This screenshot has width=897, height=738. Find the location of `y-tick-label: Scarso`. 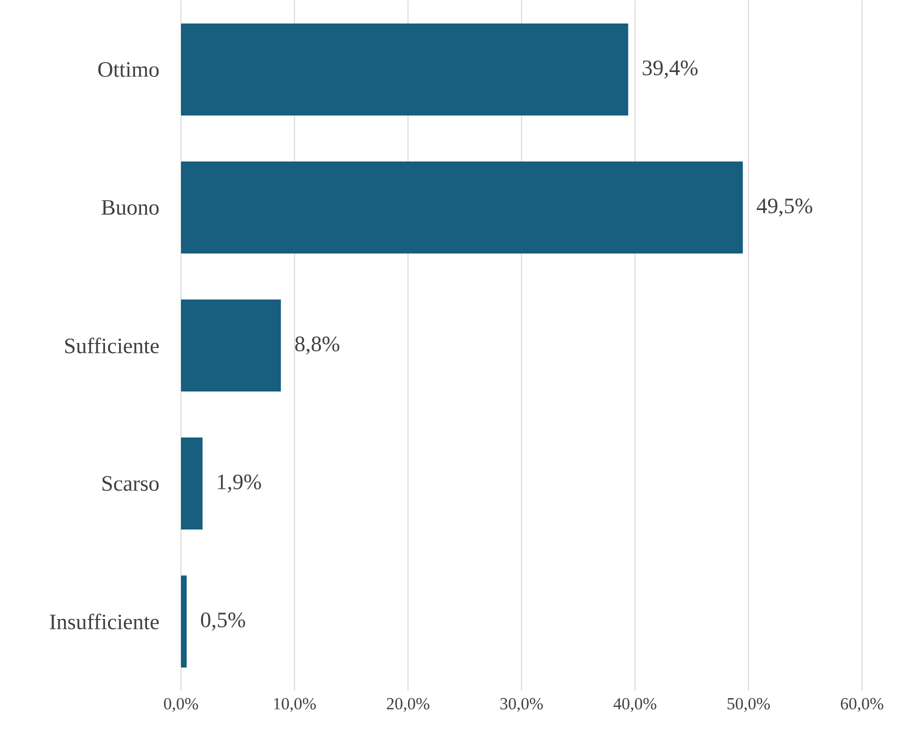

y-tick-label: Scarso is located at coordinates (130, 483).